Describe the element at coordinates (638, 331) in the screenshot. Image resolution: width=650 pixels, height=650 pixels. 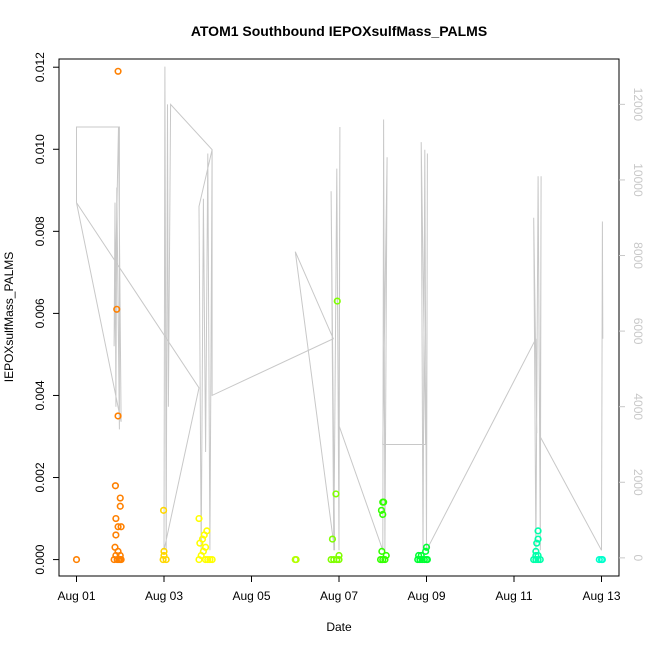
I see `y2-tick-label: 6000` at that location.